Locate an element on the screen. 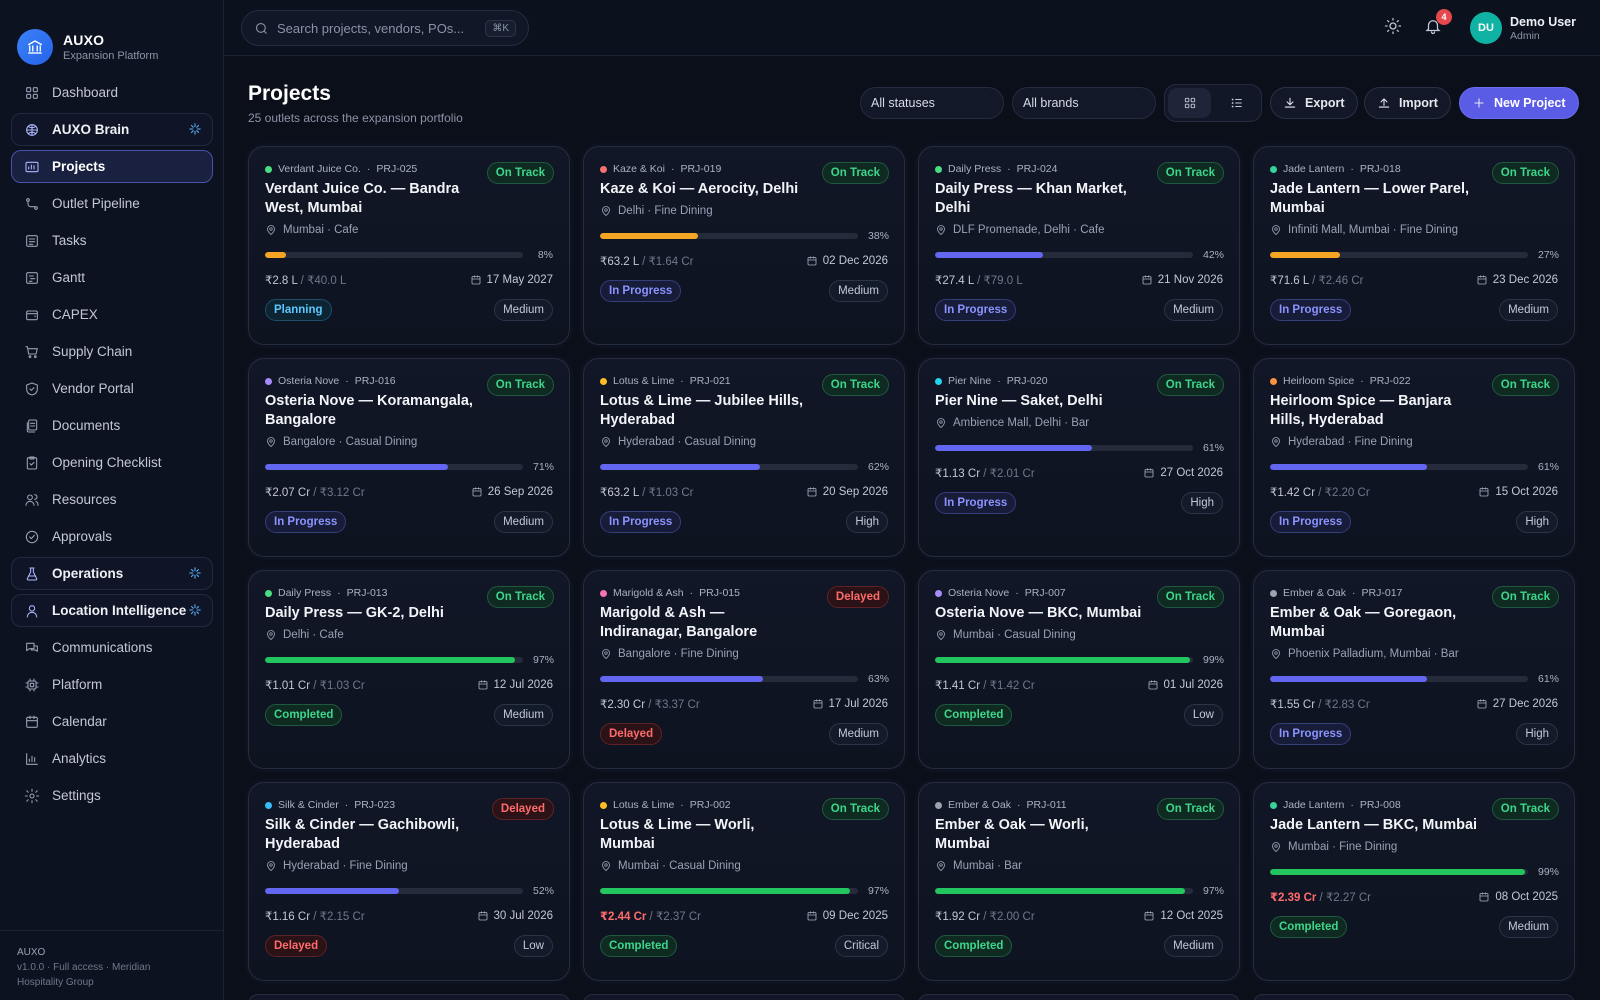  sidebar-item-operations: Operations is located at coordinates (112, 573).